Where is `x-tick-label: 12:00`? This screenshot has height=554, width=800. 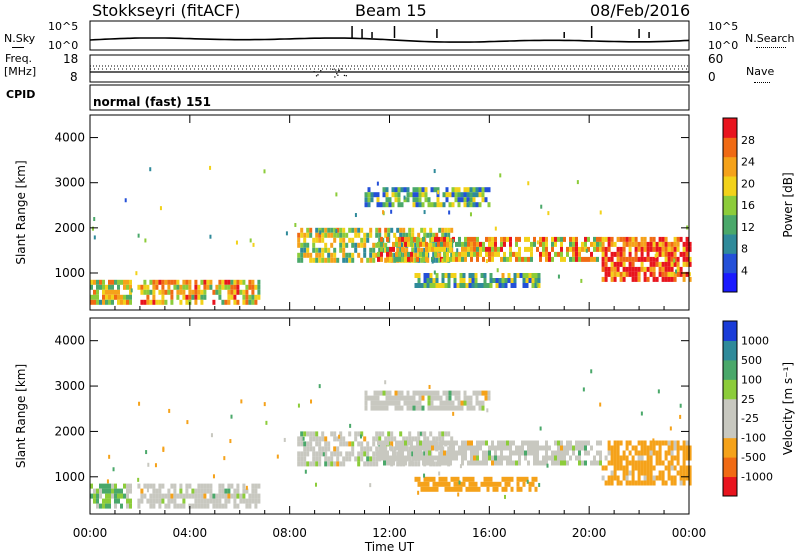
x-tick-label: 12:00 is located at coordinates (389, 533).